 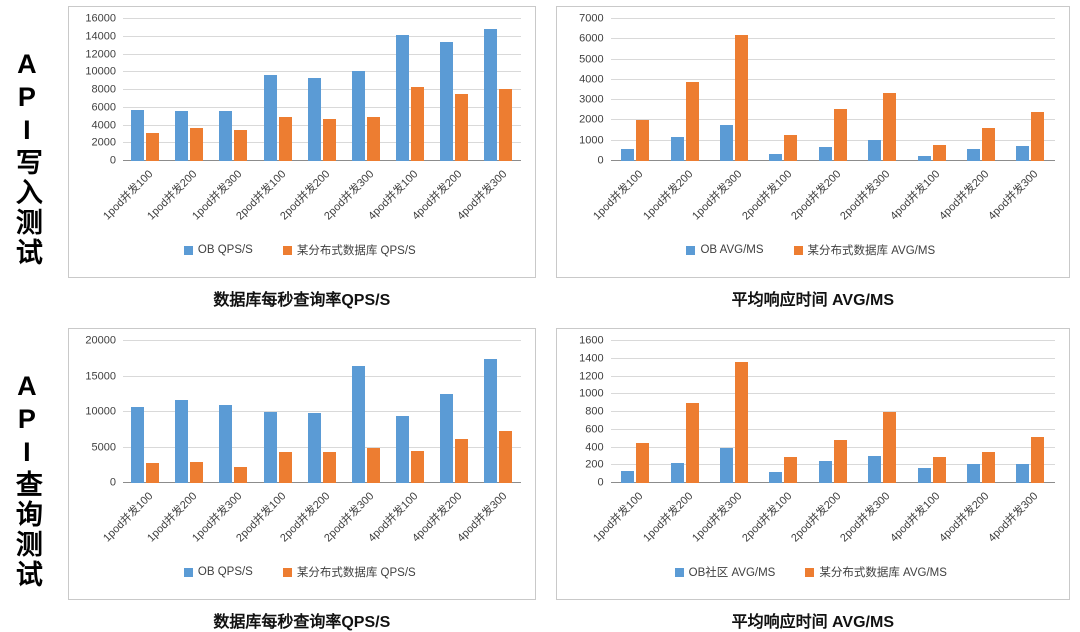 I want to click on y-tick-label: 4000, so click(x=103, y=125).